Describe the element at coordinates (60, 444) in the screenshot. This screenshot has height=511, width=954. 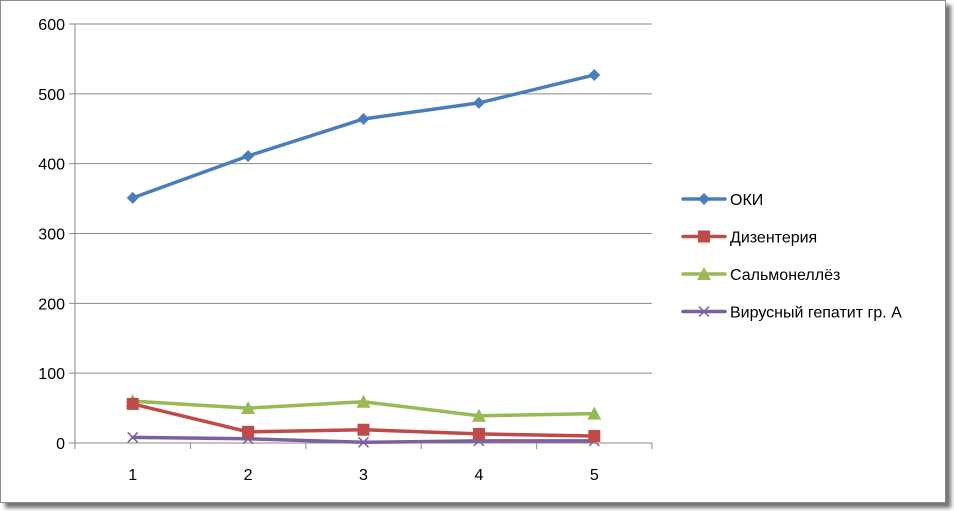
I see `y-tick-label: 0` at that location.